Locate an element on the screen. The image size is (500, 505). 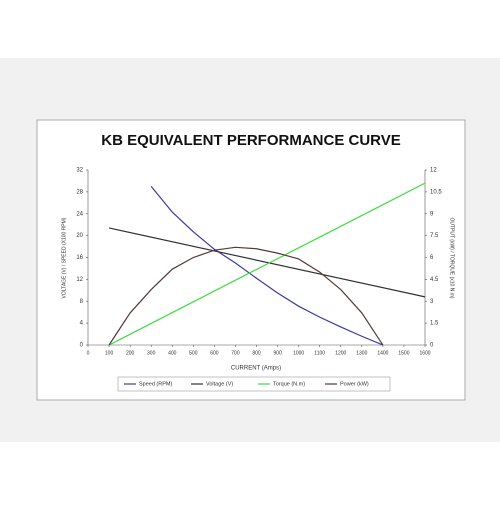
y2-tick-label: 7.5 is located at coordinates (434, 236).